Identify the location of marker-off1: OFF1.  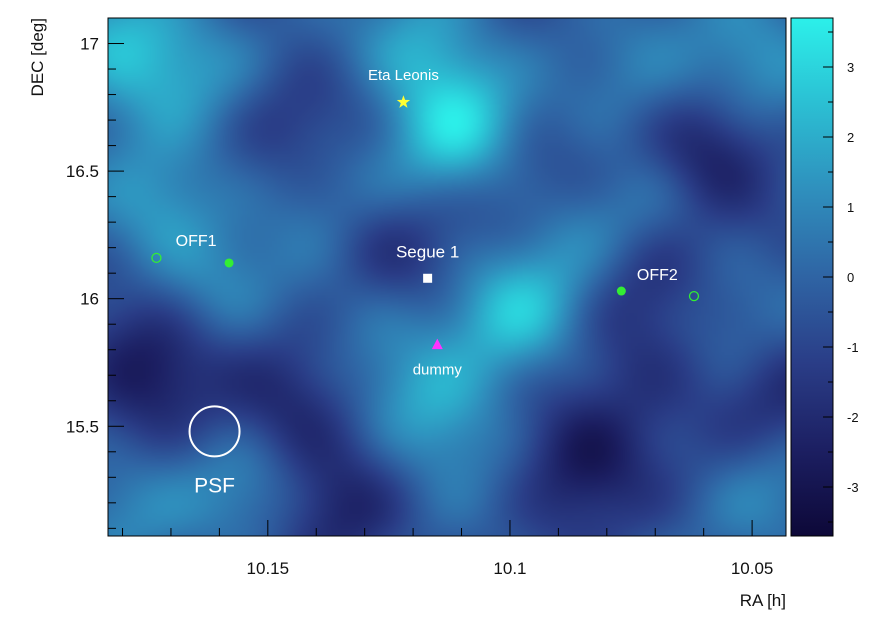
(205, 250).